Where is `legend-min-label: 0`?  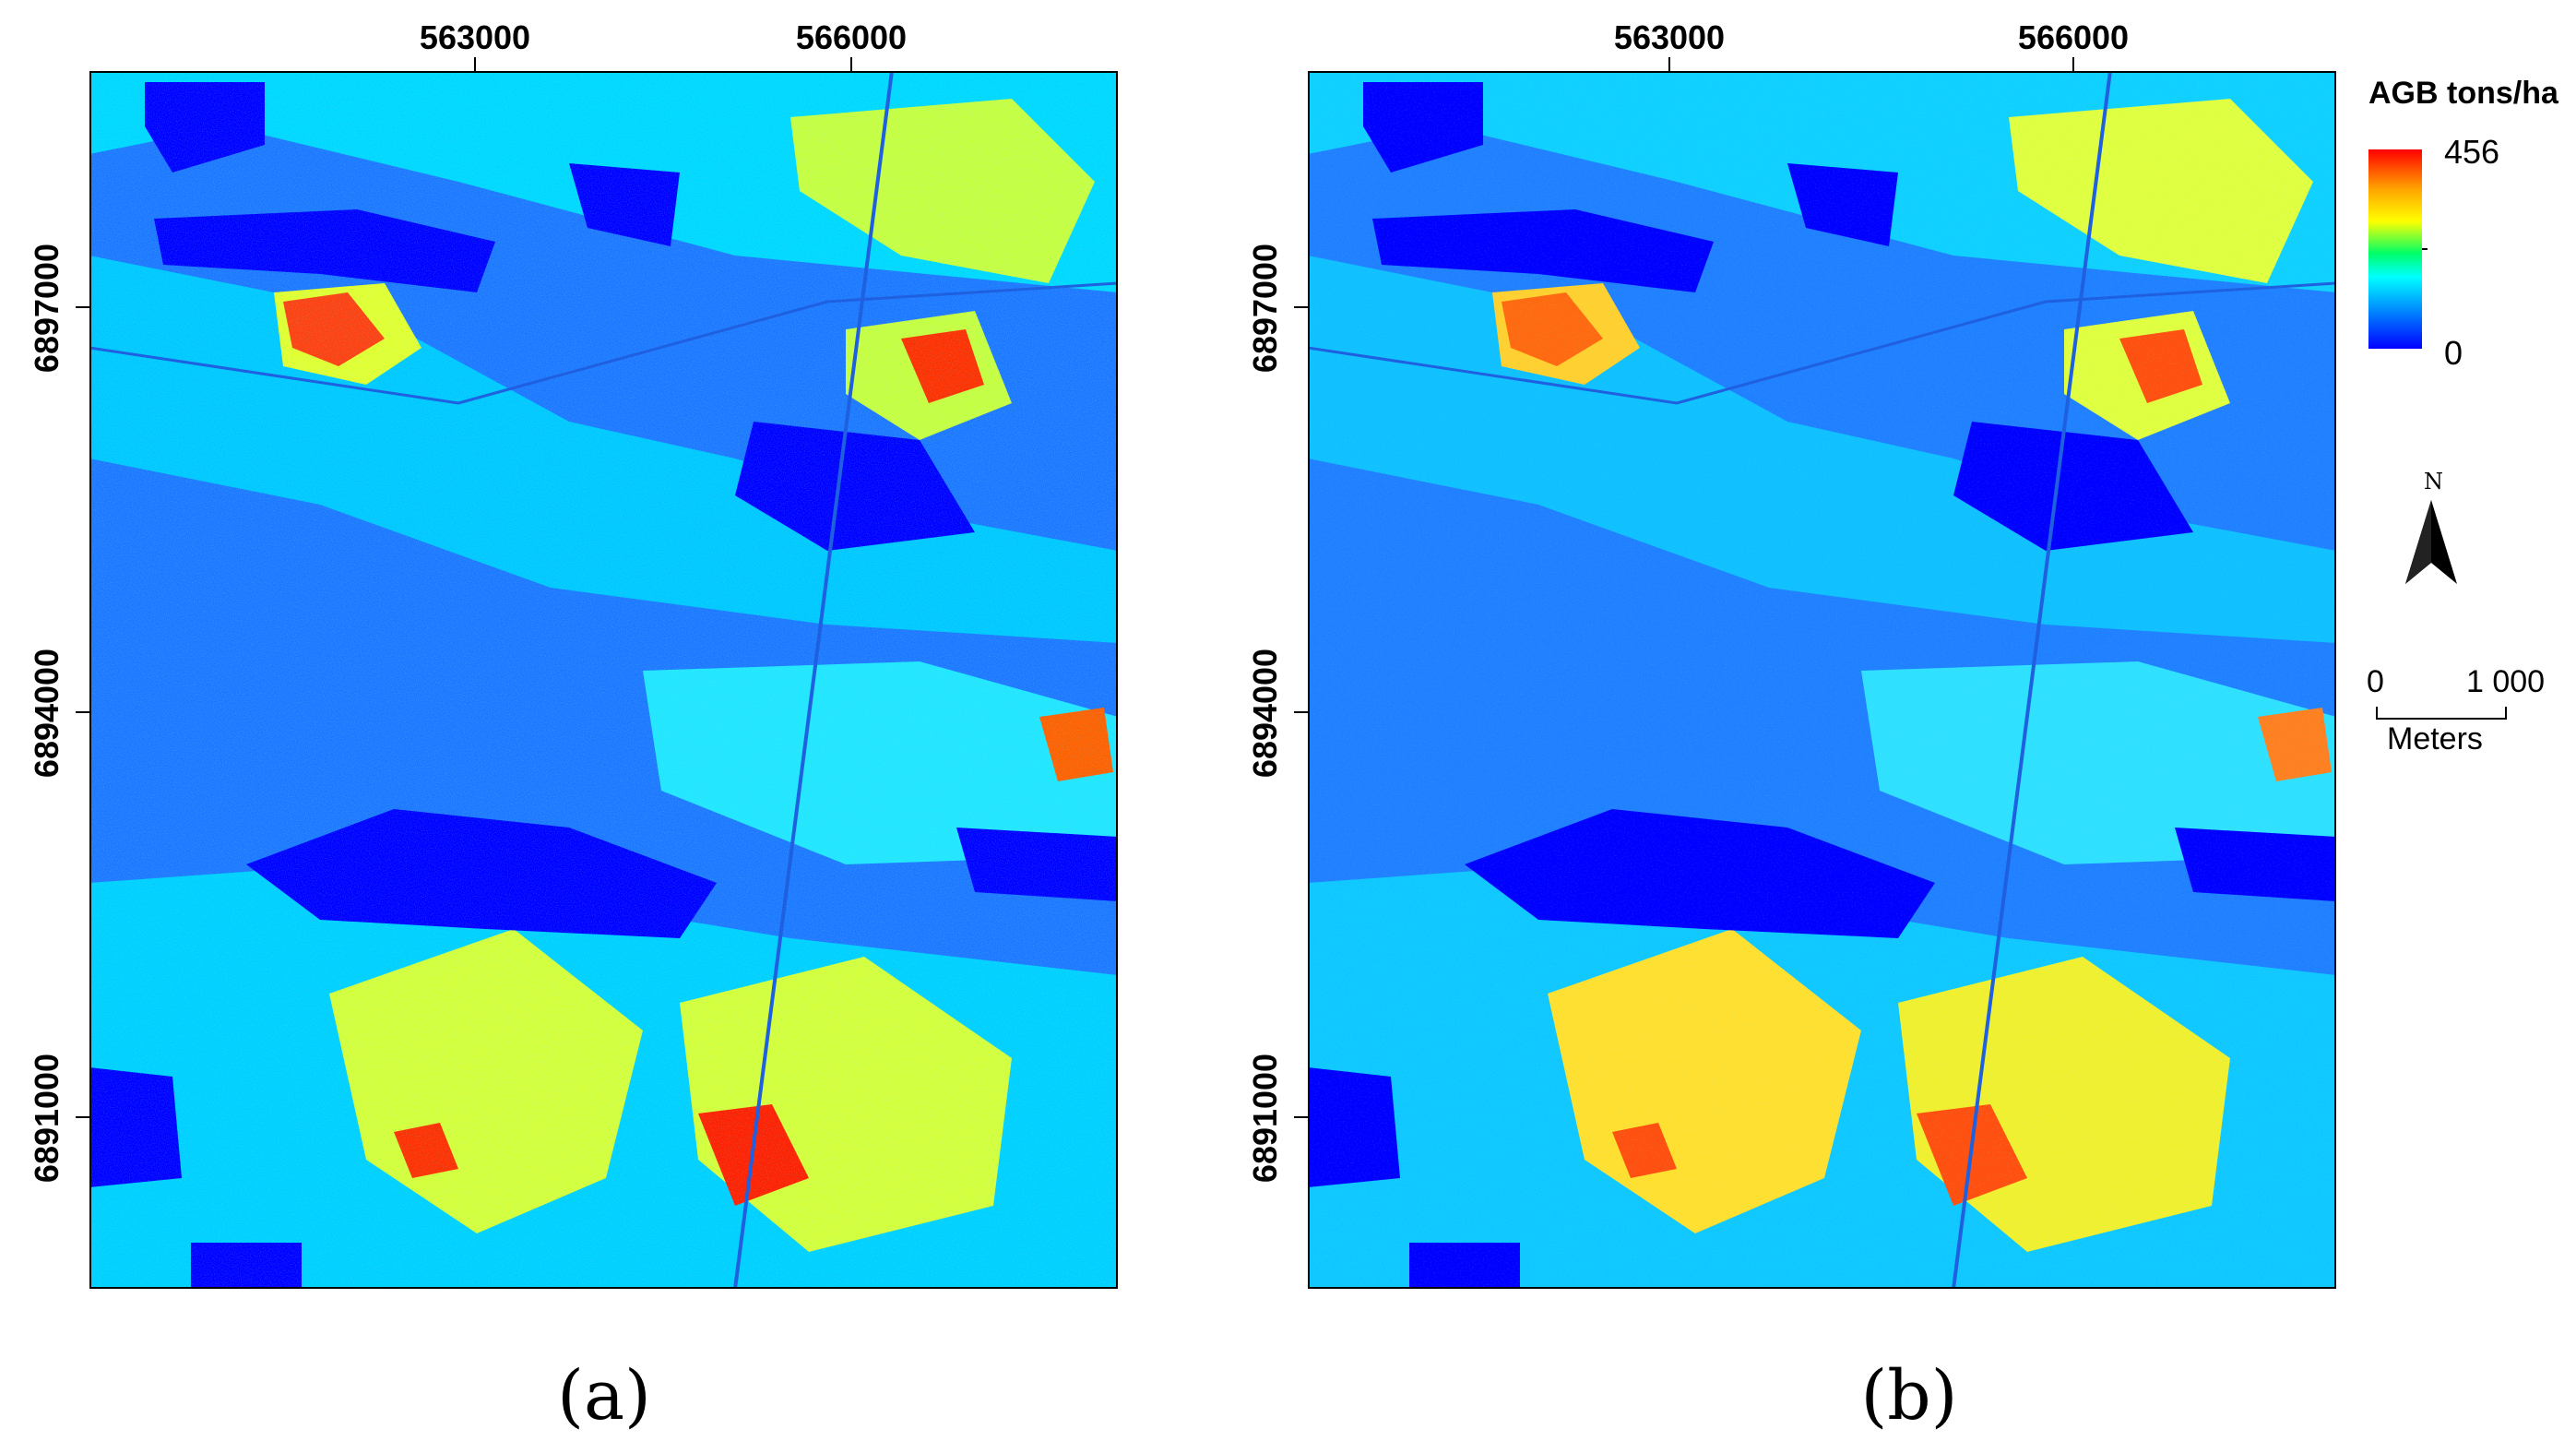
legend-min-label: 0 is located at coordinates (2453, 353).